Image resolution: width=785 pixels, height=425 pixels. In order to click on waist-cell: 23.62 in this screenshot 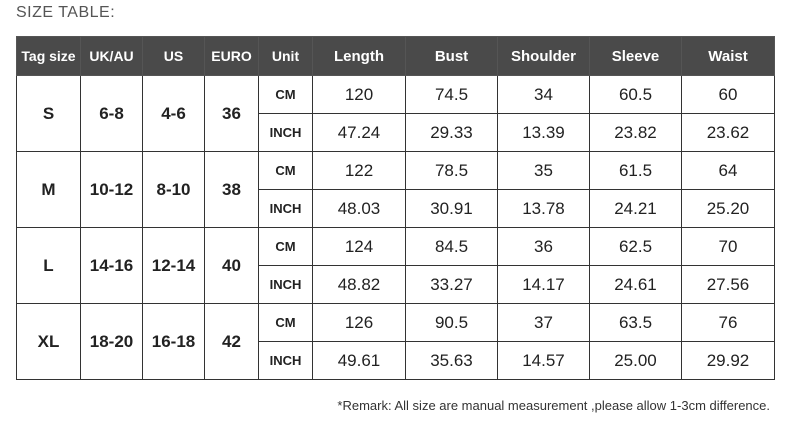, I will do `click(728, 132)`.